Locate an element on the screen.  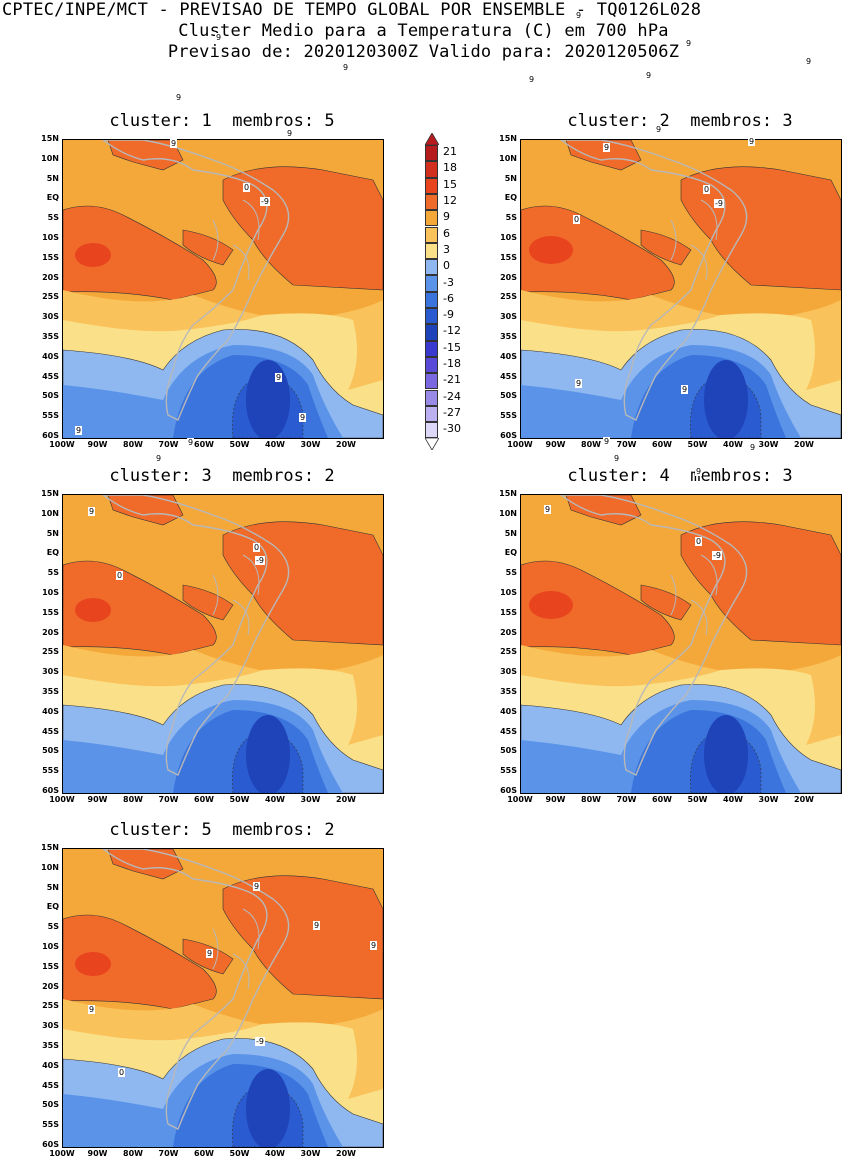
coastline is located at coordinates (195, 989).